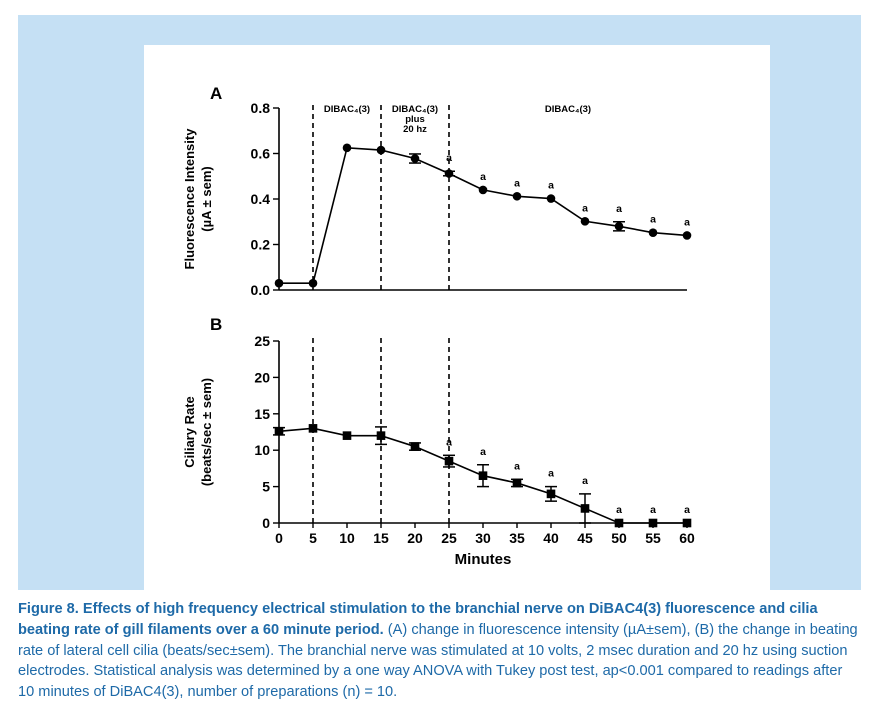 This screenshot has height=713, width=873. What do you see at coordinates (261, 199) in the screenshot?
I see `y-tick-label-a: 0.4` at bounding box center [261, 199].